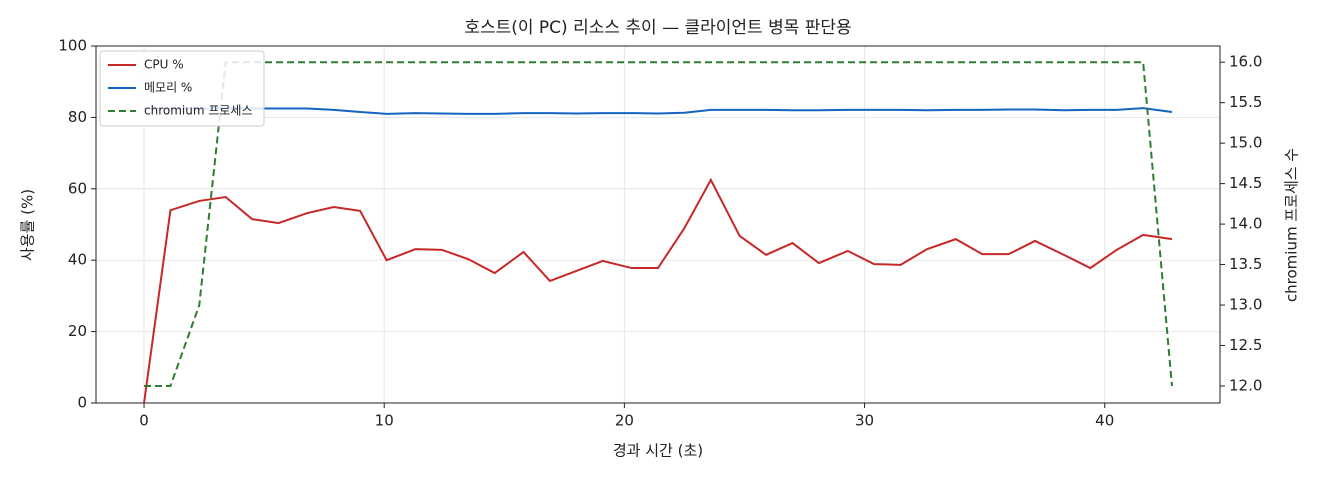  Describe the element at coordinates (1245, 62) in the screenshot. I see `y2-tick-label: 16.0` at that location.